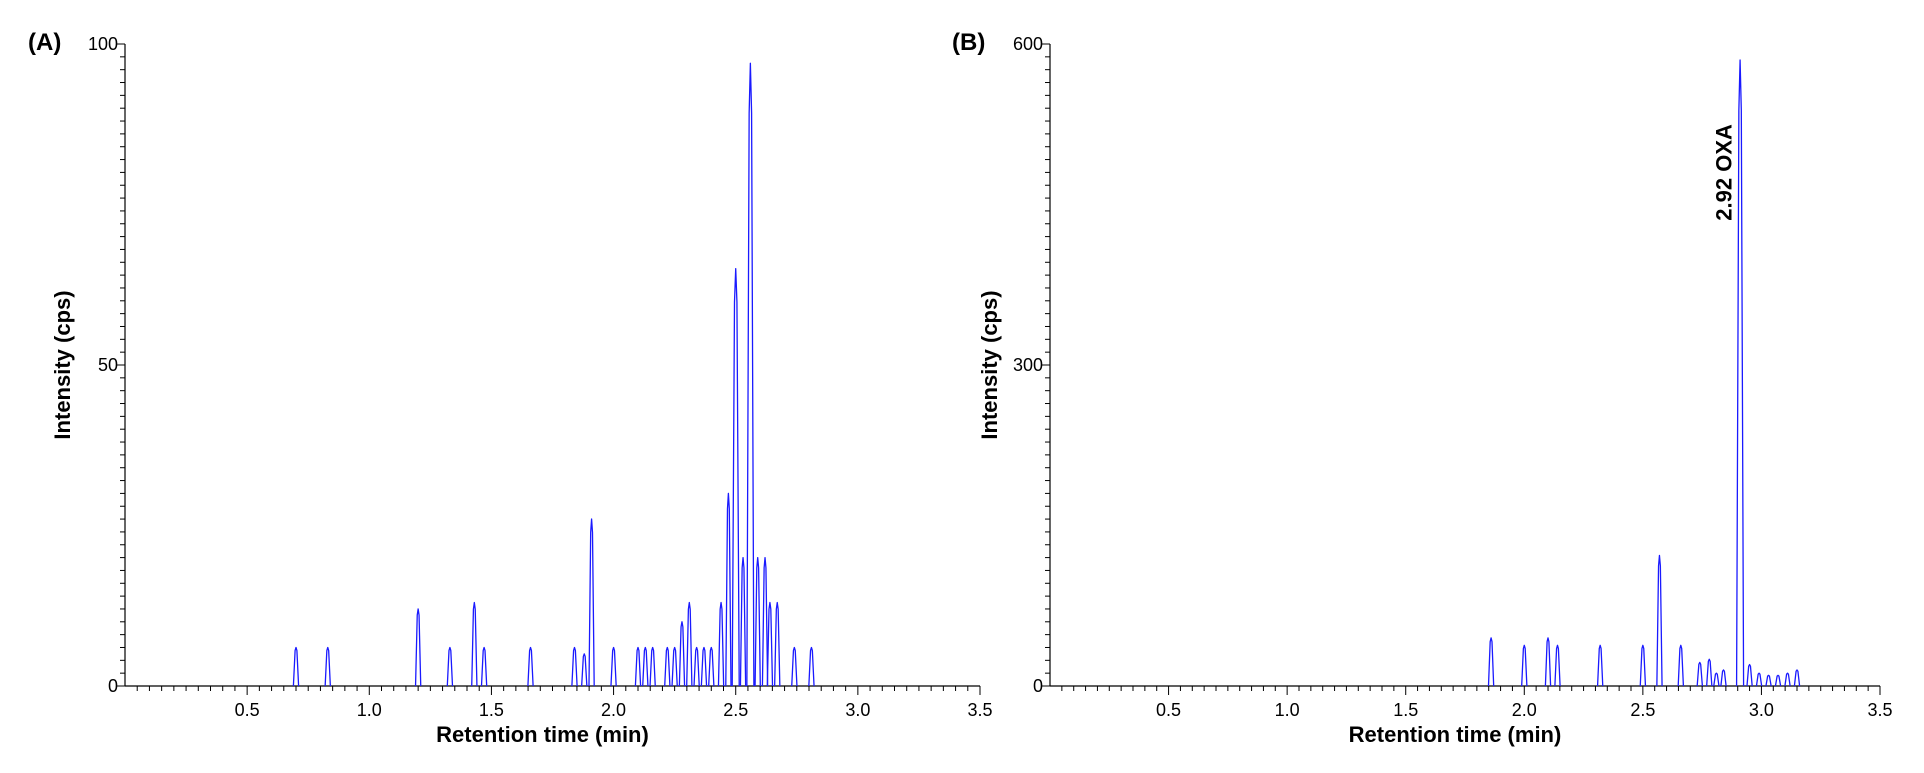  What do you see at coordinates (44, 42) in the screenshot?
I see `panel-label: (A)` at bounding box center [44, 42].